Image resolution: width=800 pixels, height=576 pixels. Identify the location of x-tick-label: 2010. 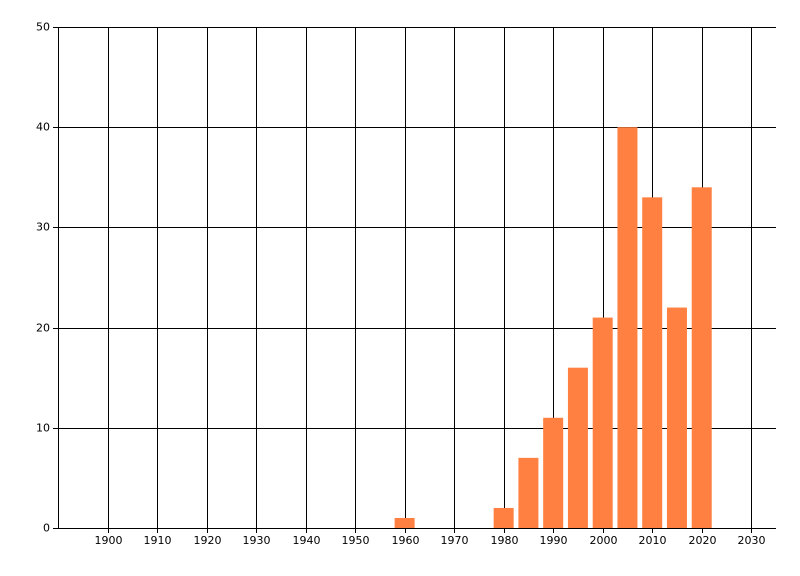
(653, 540).